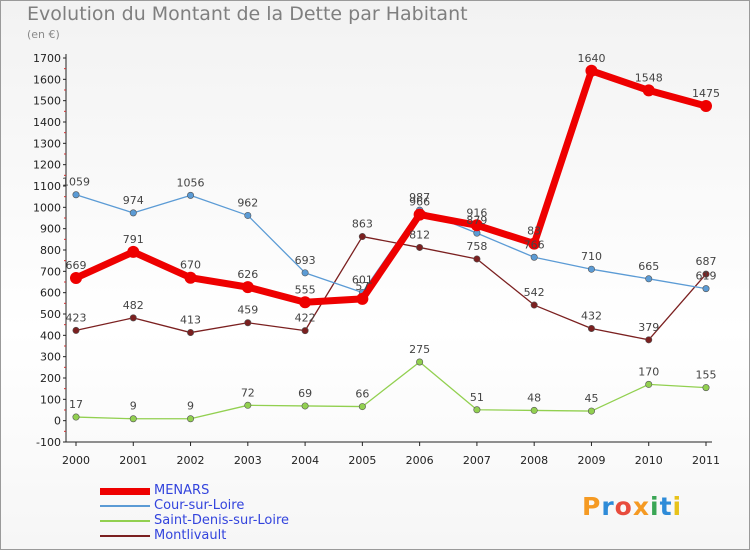  Describe the element at coordinates (47, 58) in the screenshot. I see `y-tick-label: 1700` at that location.